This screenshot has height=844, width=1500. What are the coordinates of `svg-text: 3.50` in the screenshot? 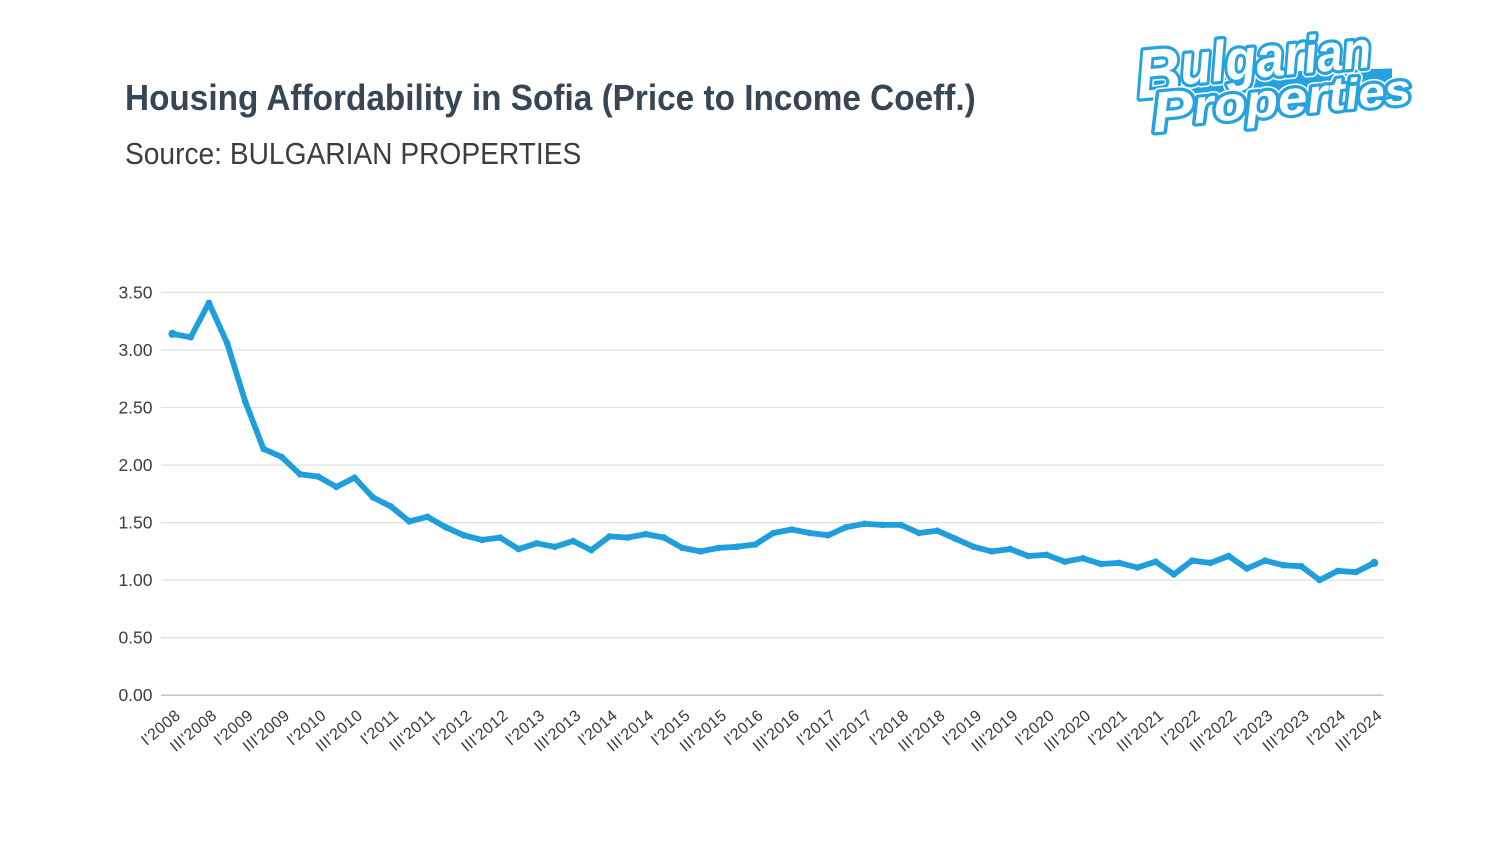 It's located at (135, 292).